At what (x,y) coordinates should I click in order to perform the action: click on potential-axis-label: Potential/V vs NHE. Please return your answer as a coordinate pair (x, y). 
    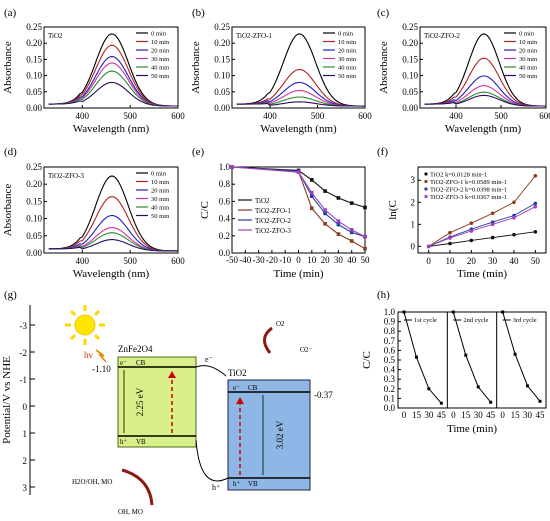
    Looking at the image, I should click on (7, 400).